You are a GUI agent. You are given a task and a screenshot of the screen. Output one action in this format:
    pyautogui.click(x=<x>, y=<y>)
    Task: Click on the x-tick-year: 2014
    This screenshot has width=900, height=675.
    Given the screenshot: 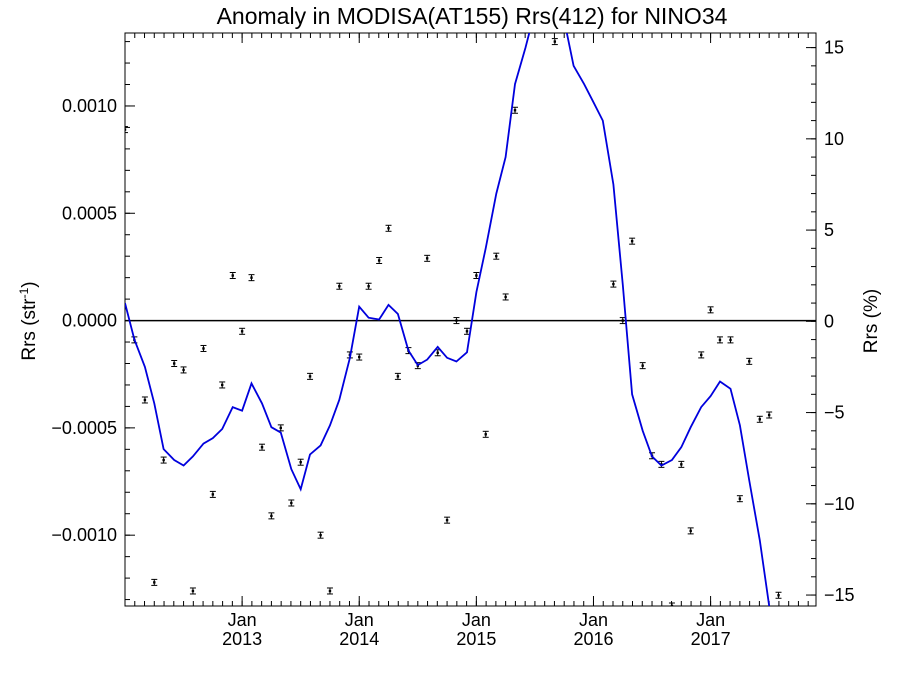 What is the action you would take?
    pyautogui.click(x=359, y=639)
    